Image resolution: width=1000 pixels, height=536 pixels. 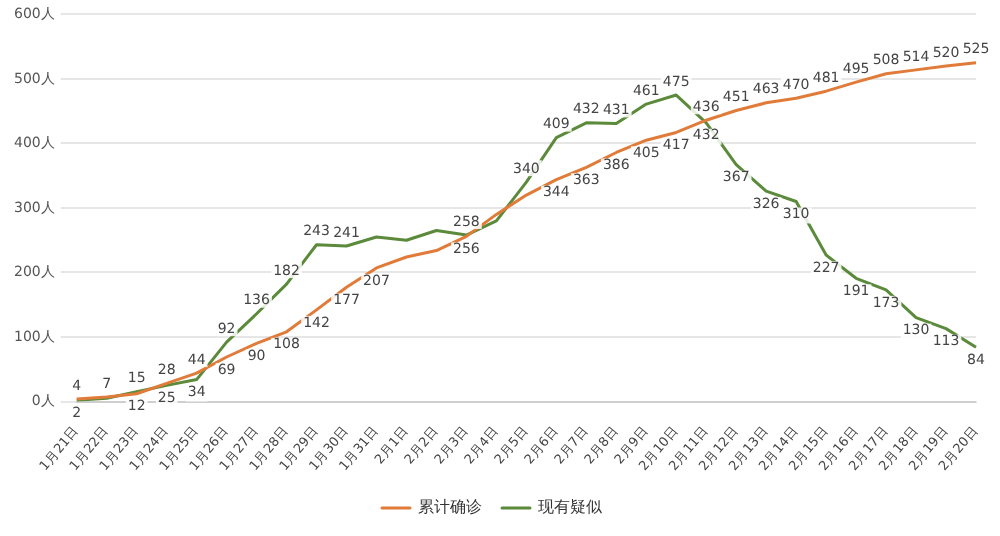 I want to click on legend-label: 现有疑似, so click(x=571, y=507).